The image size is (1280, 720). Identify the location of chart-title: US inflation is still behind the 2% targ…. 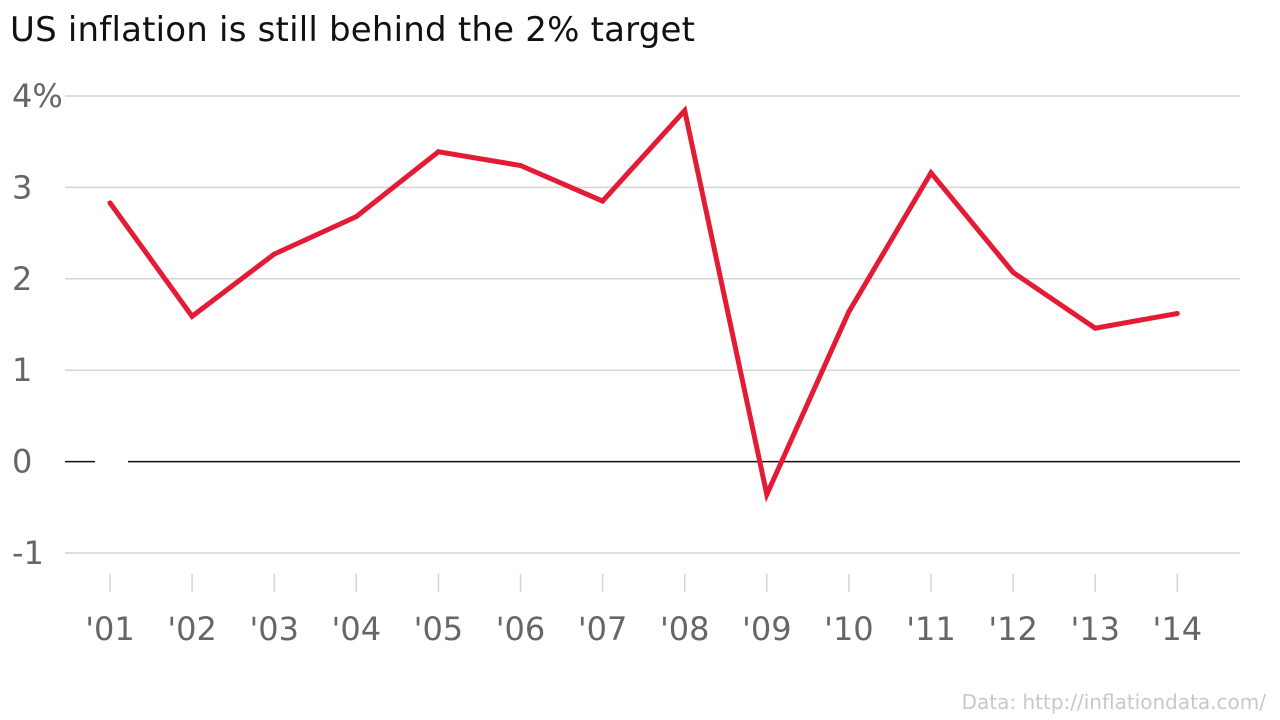
(353, 30).